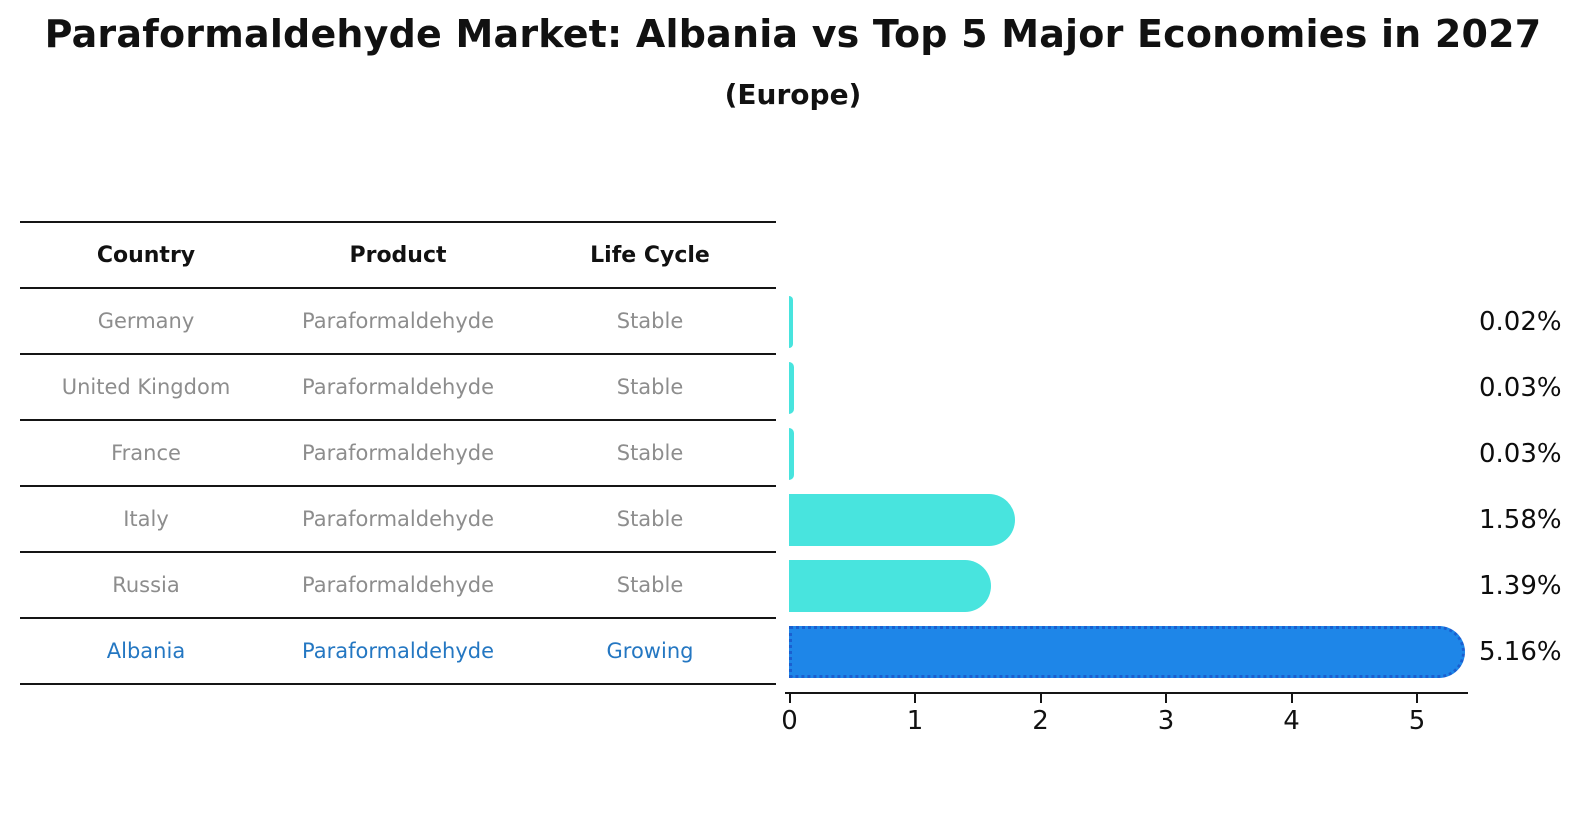 The width and height of the screenshot is (1586, 823). Describe the element at coordinates (902, 520) in the screenshot. I see `bar-italy` at that location.